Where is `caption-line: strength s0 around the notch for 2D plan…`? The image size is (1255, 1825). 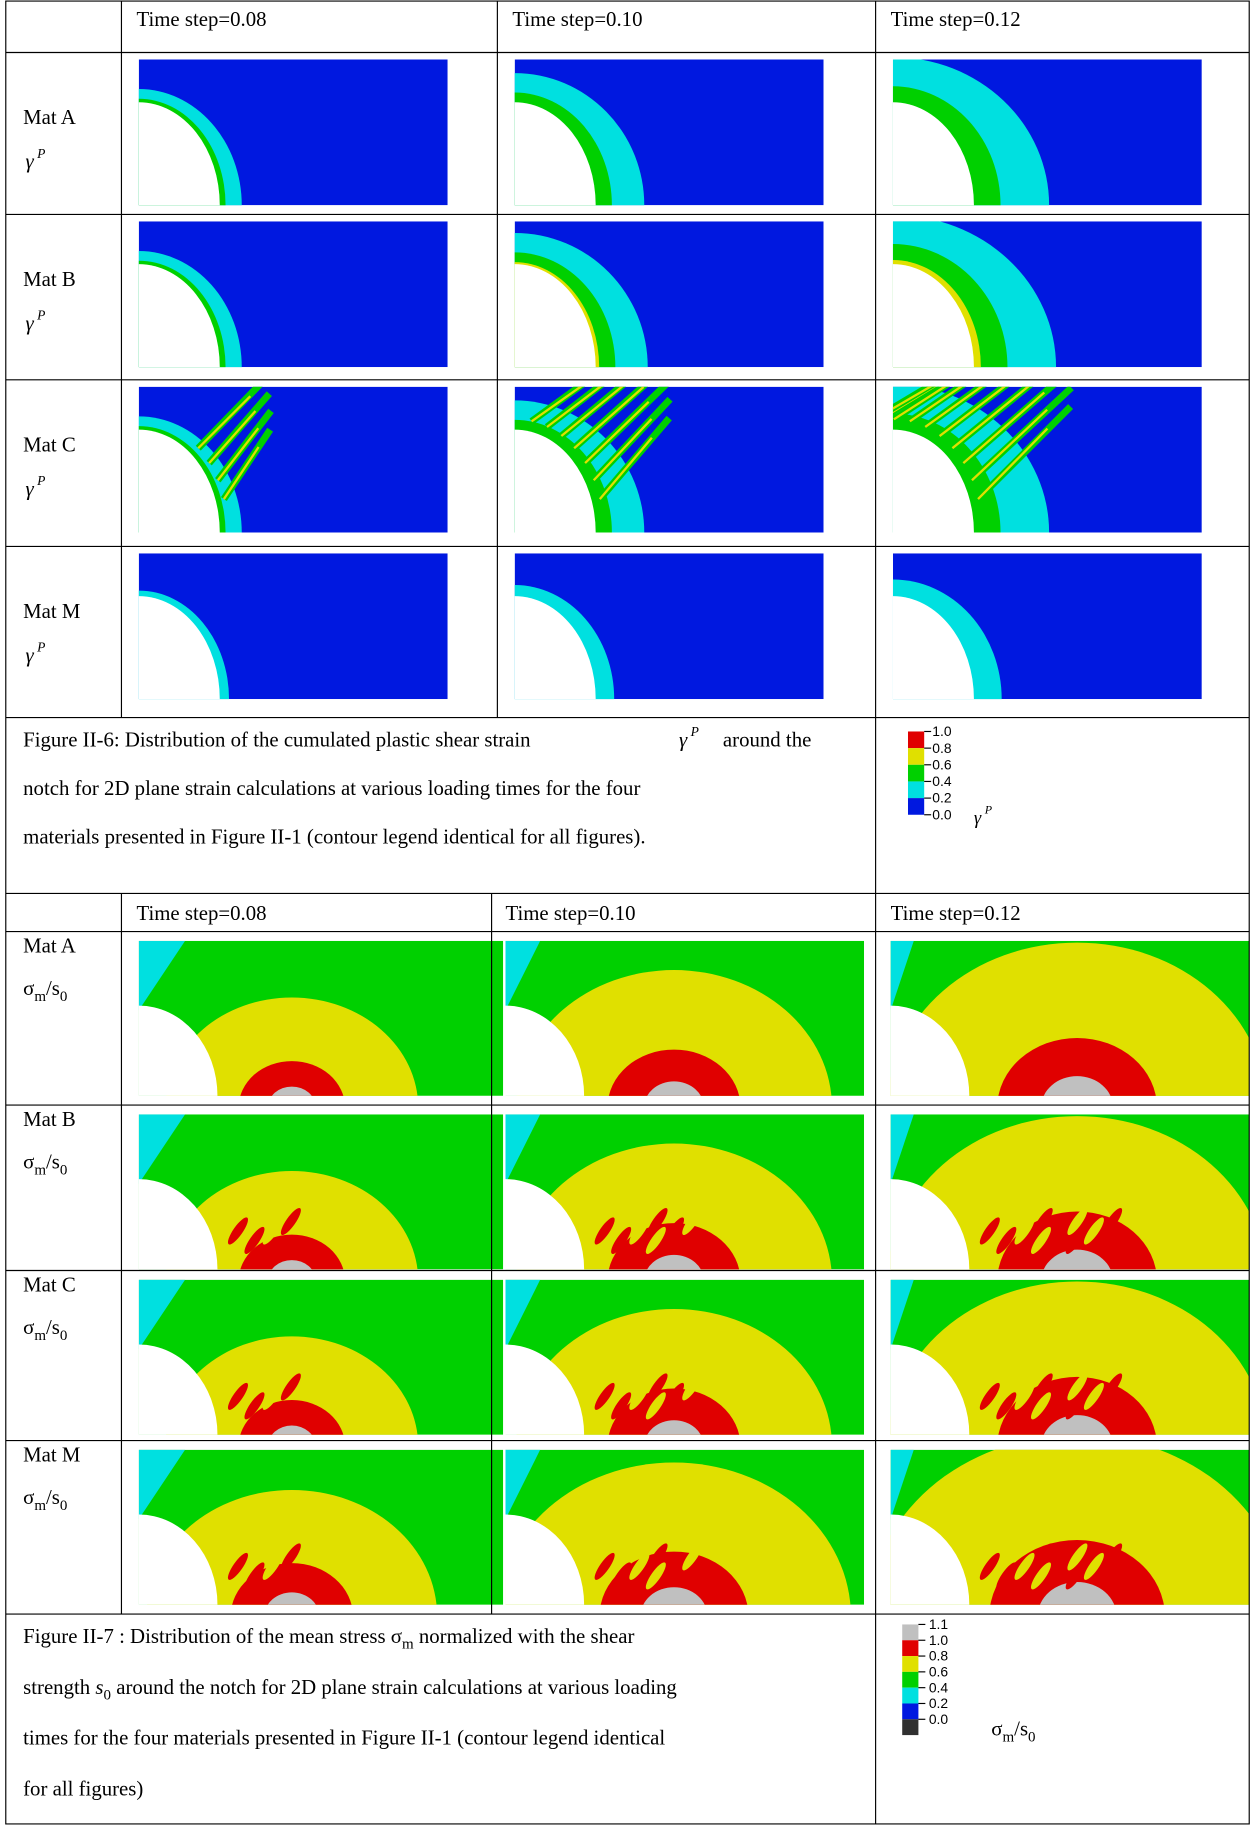 caption-line: strength s0 around the notch for 2D plan… is located at coordinates (350, 1689).